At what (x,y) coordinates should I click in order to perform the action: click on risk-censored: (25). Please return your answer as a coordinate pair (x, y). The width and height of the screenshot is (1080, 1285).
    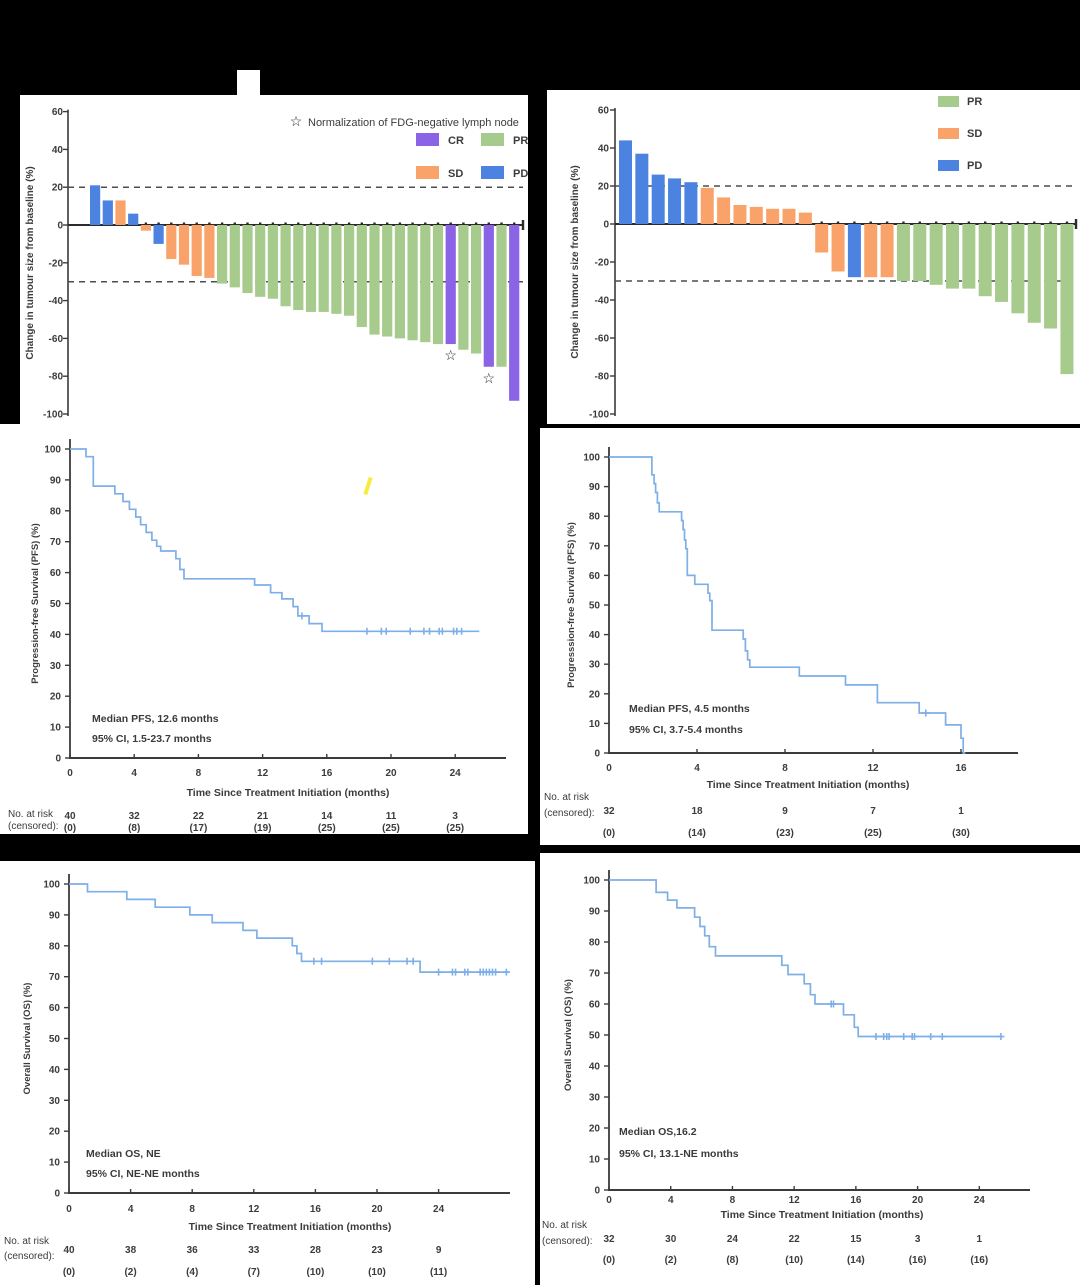
    Looking at the image, I should click on (455, 828).